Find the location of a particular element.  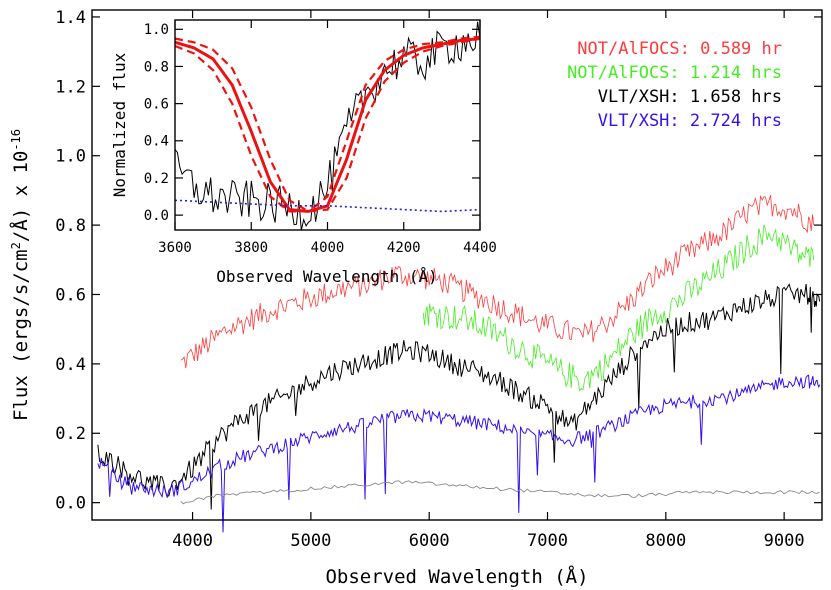

inset-line-model-upper is located at coordinates (327, 125).